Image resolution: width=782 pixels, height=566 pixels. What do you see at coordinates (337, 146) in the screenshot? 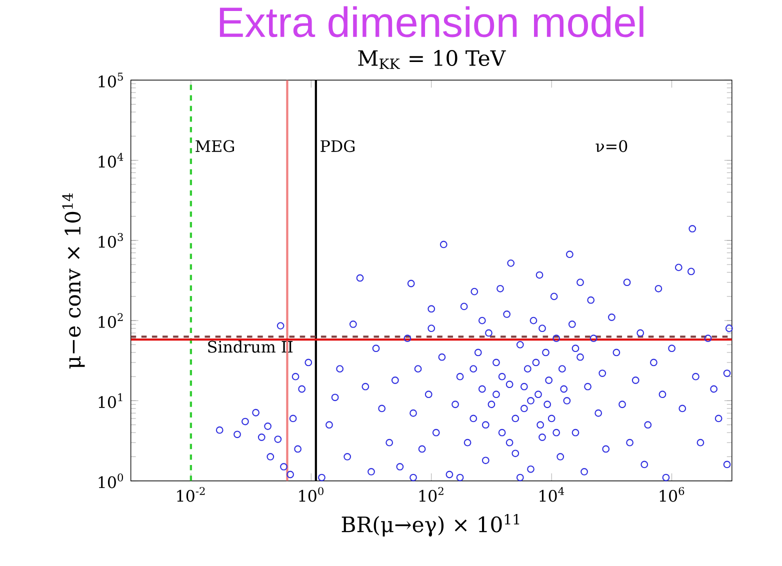
I see `ref-line-label: PDG` at bounding box center [337, 146].